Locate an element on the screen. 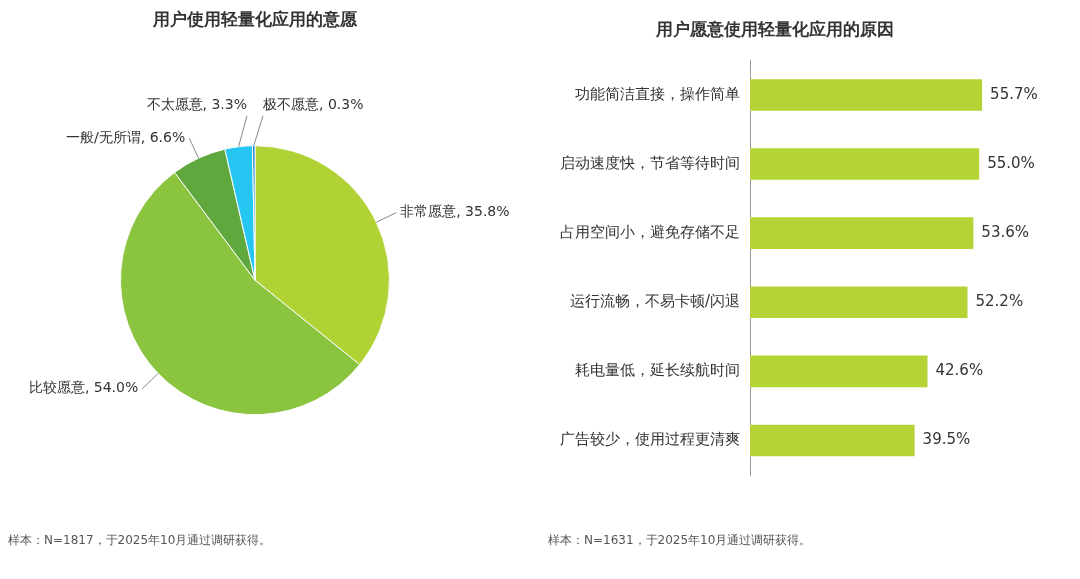 The image size is (1080, 579). y-tick-label: 耗电量低，延长续航时间 is located at coordinates (657, 370).